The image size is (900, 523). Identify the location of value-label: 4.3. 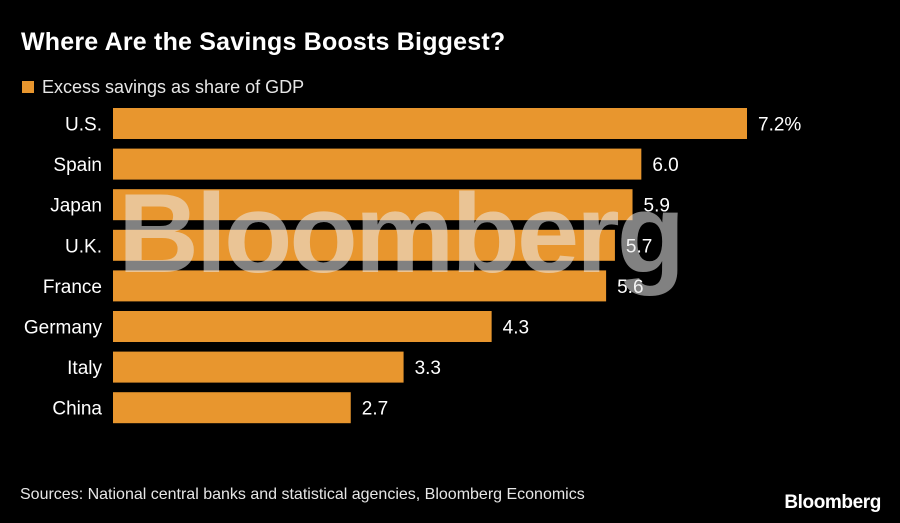
(516, 328).